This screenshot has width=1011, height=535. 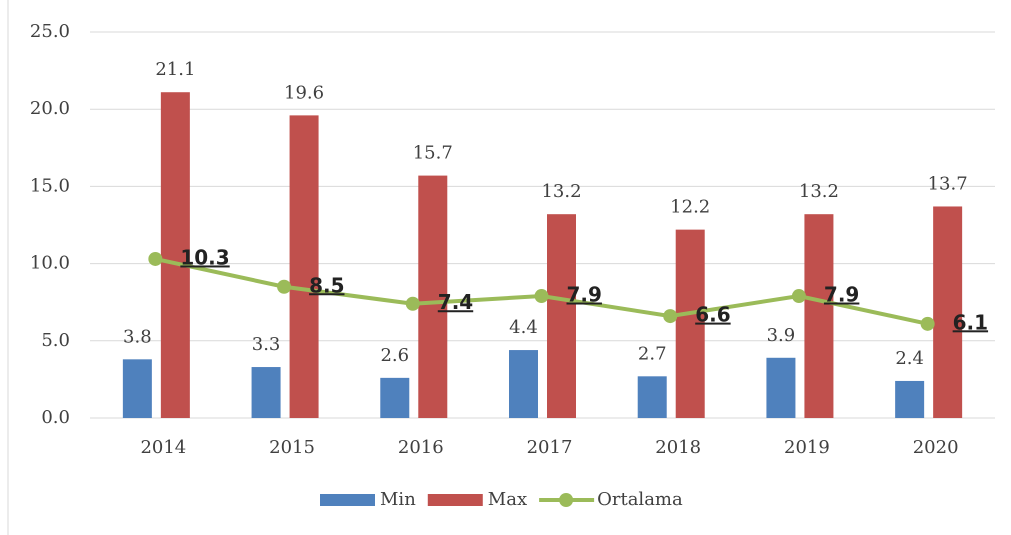 I want to click on y-tick-label: 20.0, so click(x=50, y=108).